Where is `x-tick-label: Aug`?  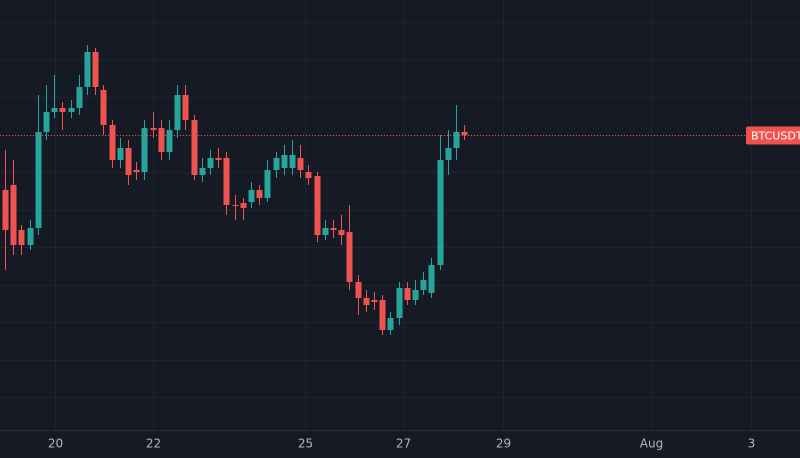 x-tick-label: Aug is located at coordinates (651, 444).